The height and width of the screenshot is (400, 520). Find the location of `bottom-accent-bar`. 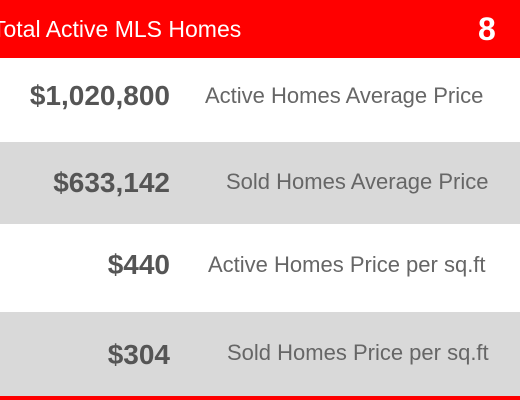

bottom-accent-bar is located at coordinates (260, 398).